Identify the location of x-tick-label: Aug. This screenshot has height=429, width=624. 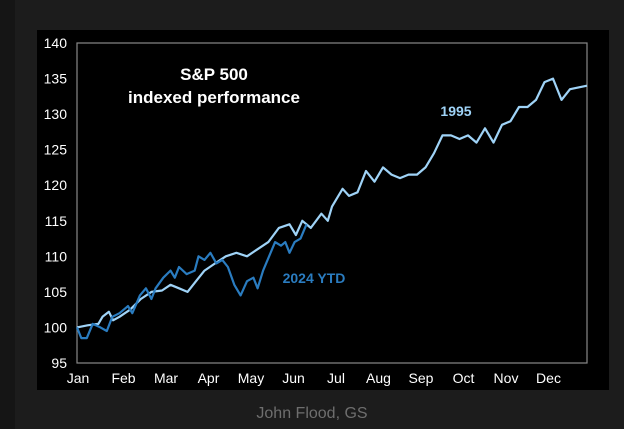
(378, 378).